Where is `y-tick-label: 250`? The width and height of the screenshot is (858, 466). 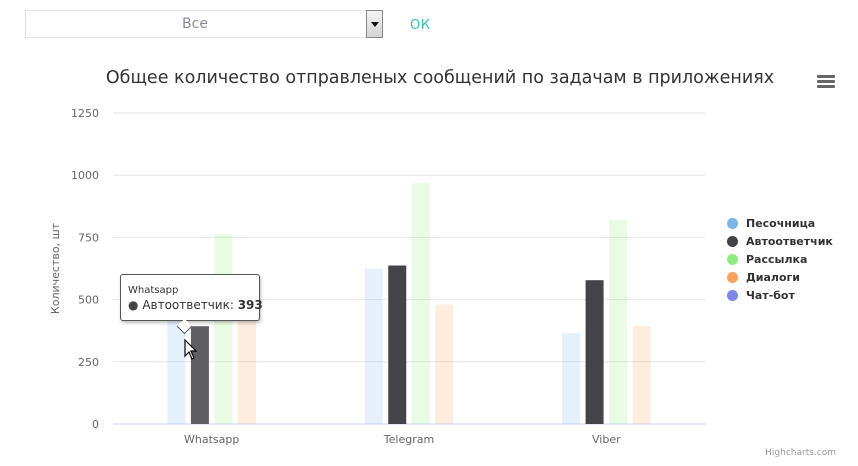 y-tick-label: 250 is located at coordinates (88, 362).